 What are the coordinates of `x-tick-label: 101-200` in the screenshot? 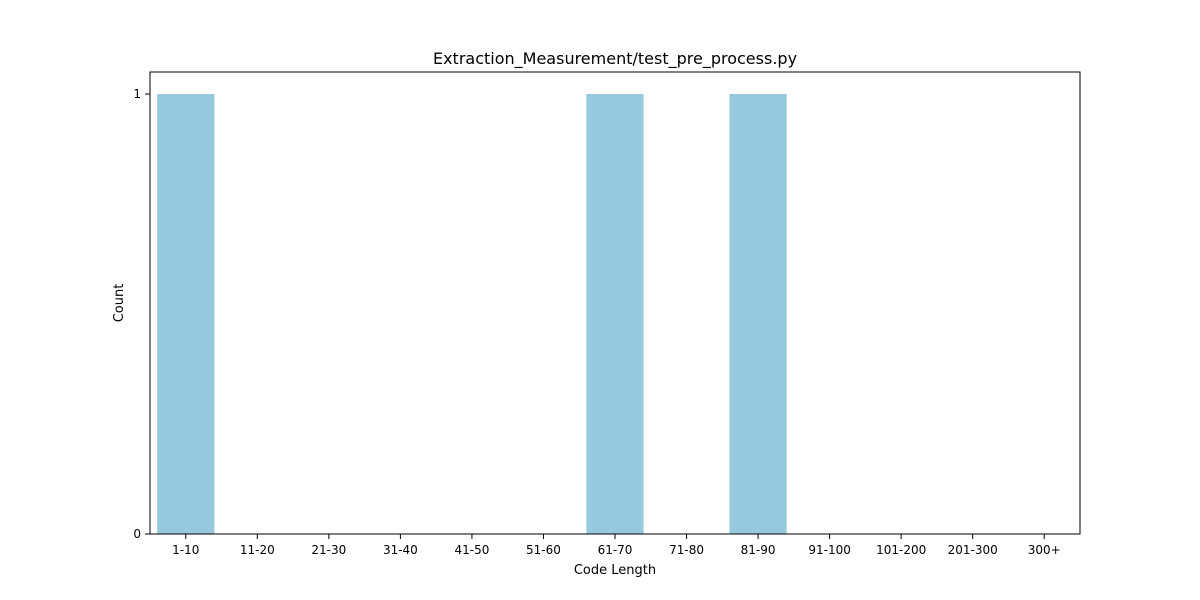 It's located at (901, 550).